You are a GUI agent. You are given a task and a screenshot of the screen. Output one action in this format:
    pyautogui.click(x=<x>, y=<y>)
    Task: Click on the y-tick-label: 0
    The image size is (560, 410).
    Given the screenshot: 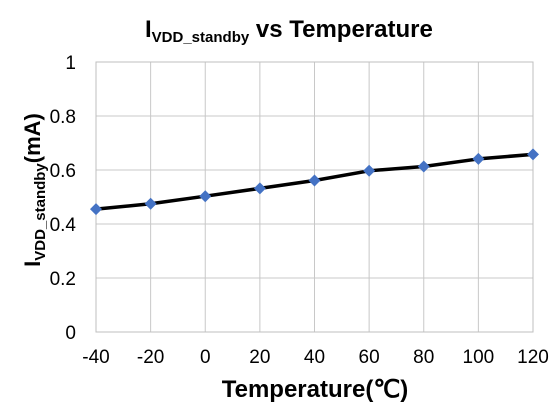 What is the action you would take?
    pyautogui.click(x=70, y=333)
    